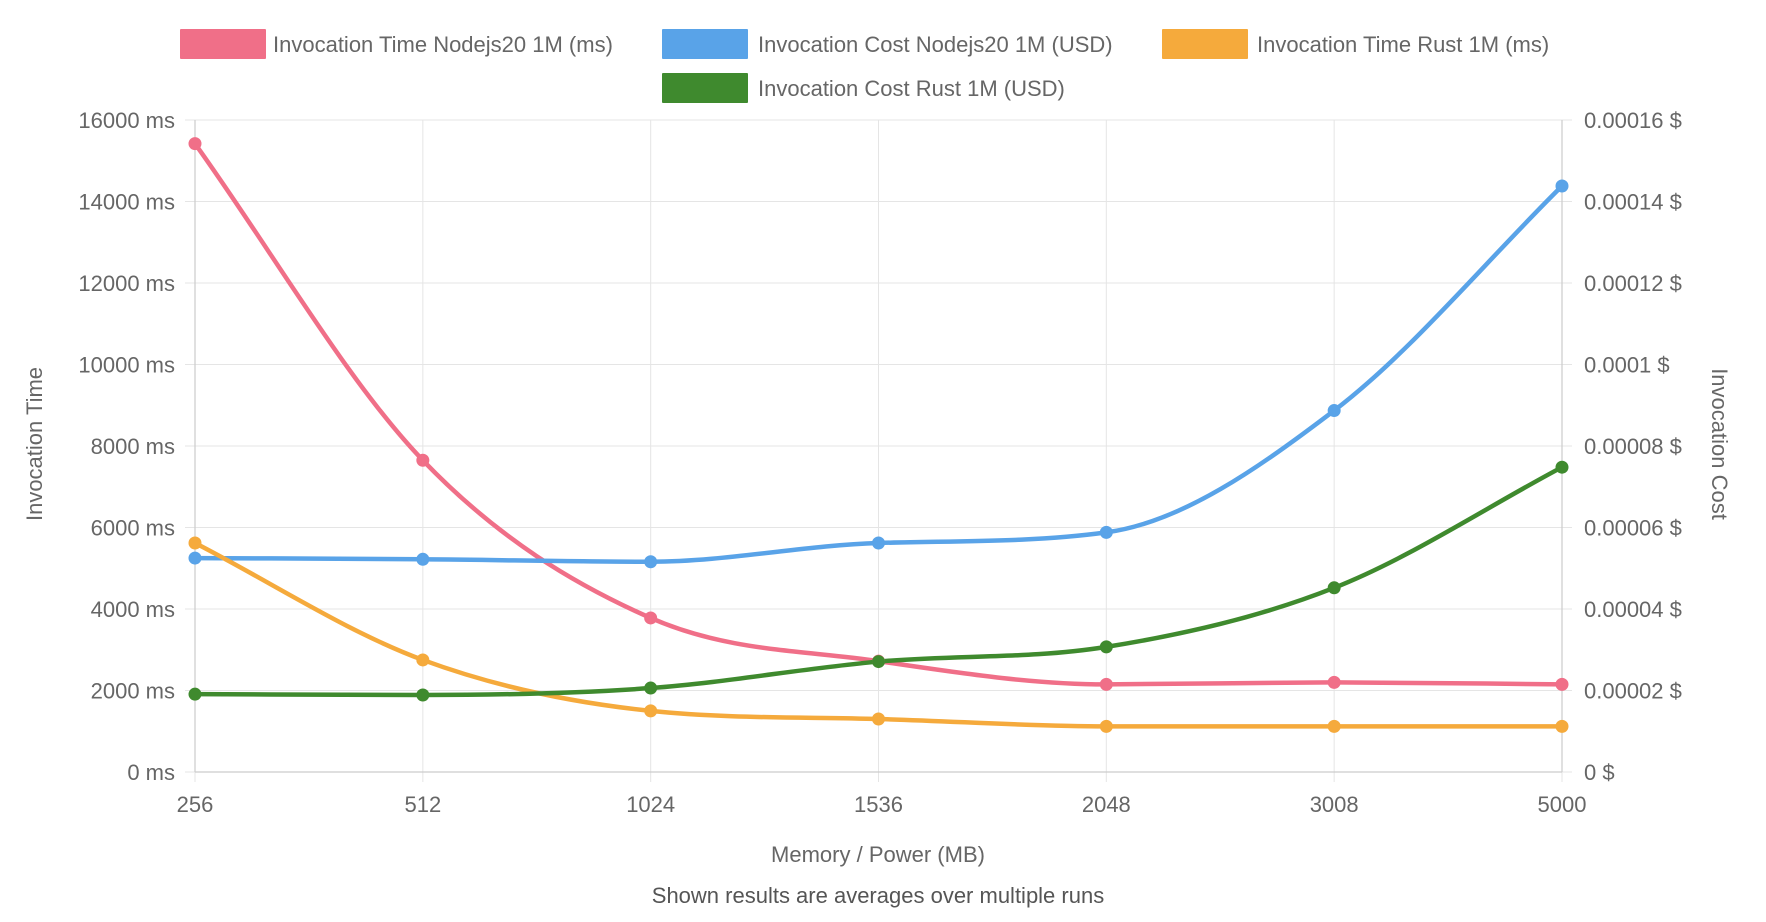 The width and height of the screenshot is (1766, 922). What do you see at coordinates (34, 444) in the screenshot?
I see `y-axis-left-title: Invocation Time` at bounding box center [34, 444].